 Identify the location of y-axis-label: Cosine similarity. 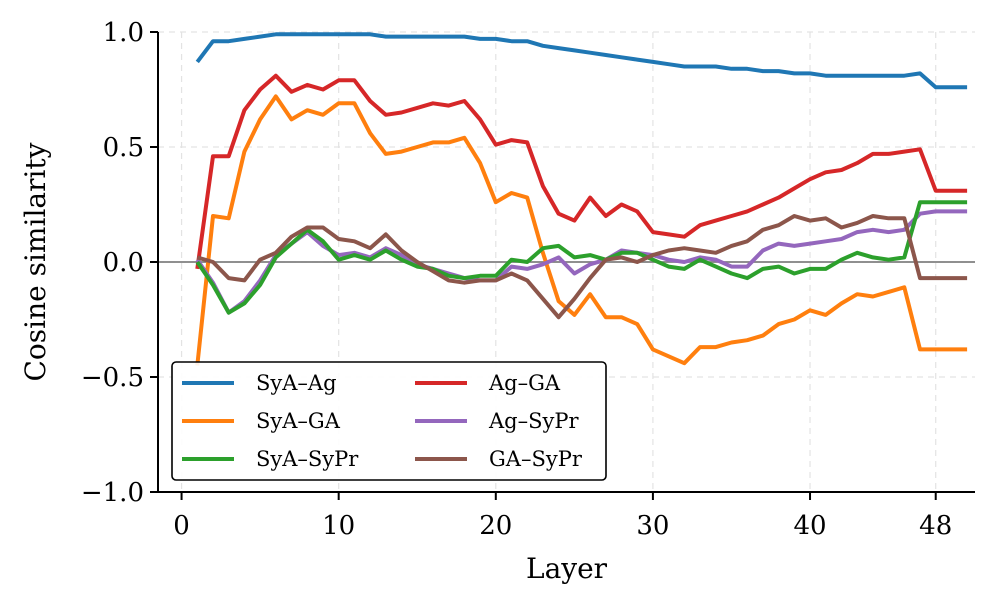
(35, 261).